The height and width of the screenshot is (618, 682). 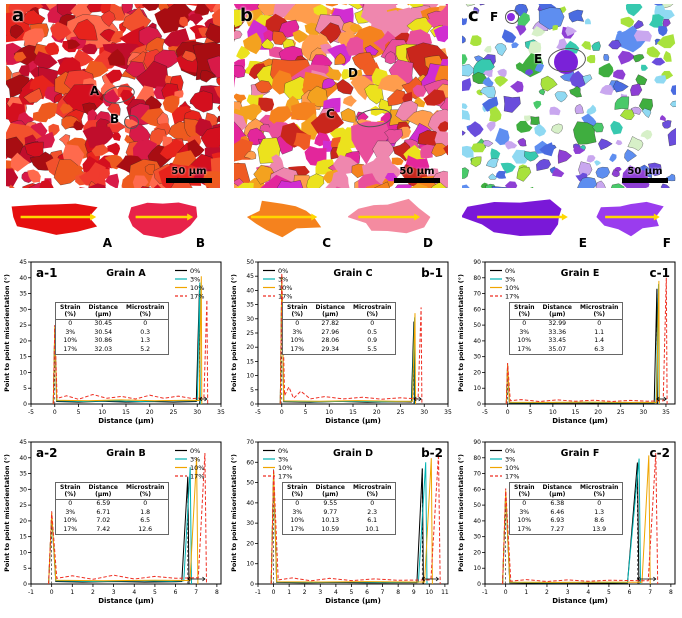 What do you see at coordinates (479, 404) in the screenshot?
I see `y-tick-label: 0` at bounding box center [479, 404].